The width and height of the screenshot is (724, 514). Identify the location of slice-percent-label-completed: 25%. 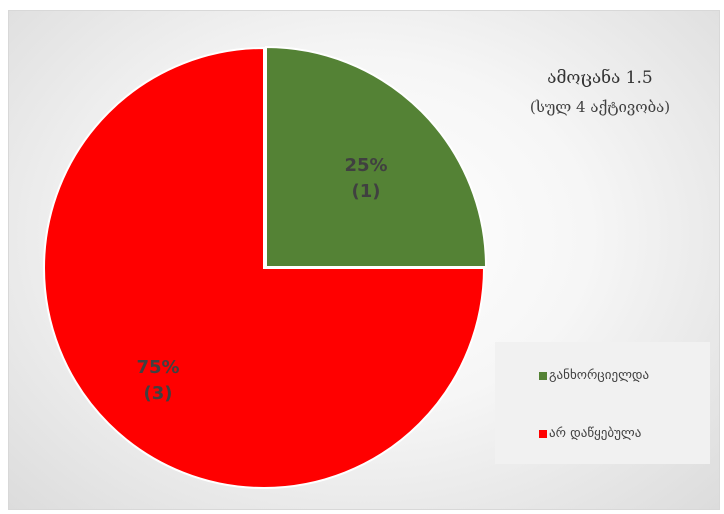
(365, 165).